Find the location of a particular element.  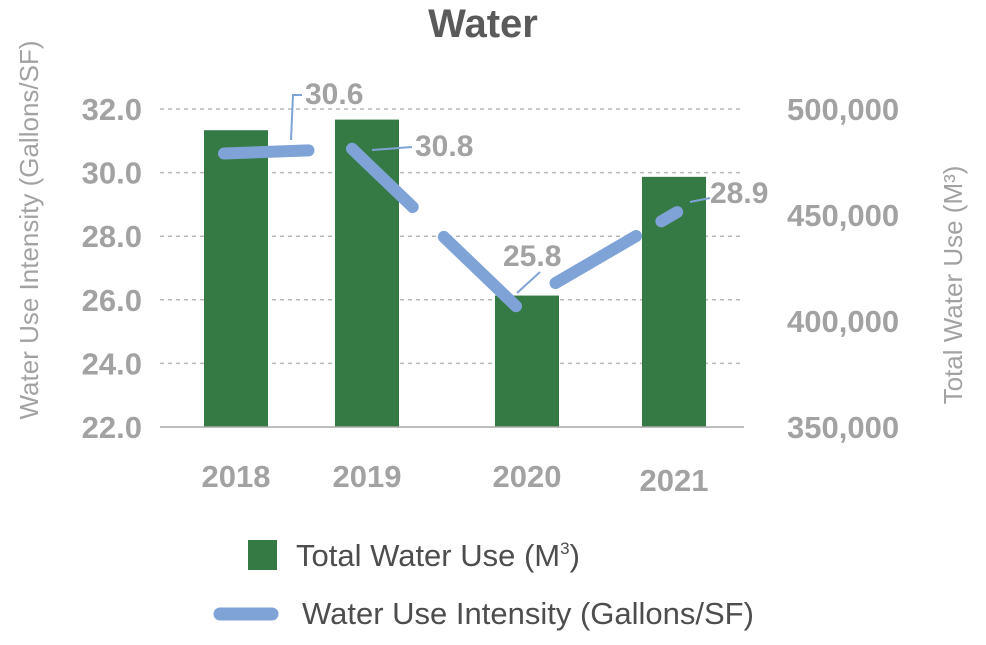

chart-title: Water is located at coordinates (483, 24).